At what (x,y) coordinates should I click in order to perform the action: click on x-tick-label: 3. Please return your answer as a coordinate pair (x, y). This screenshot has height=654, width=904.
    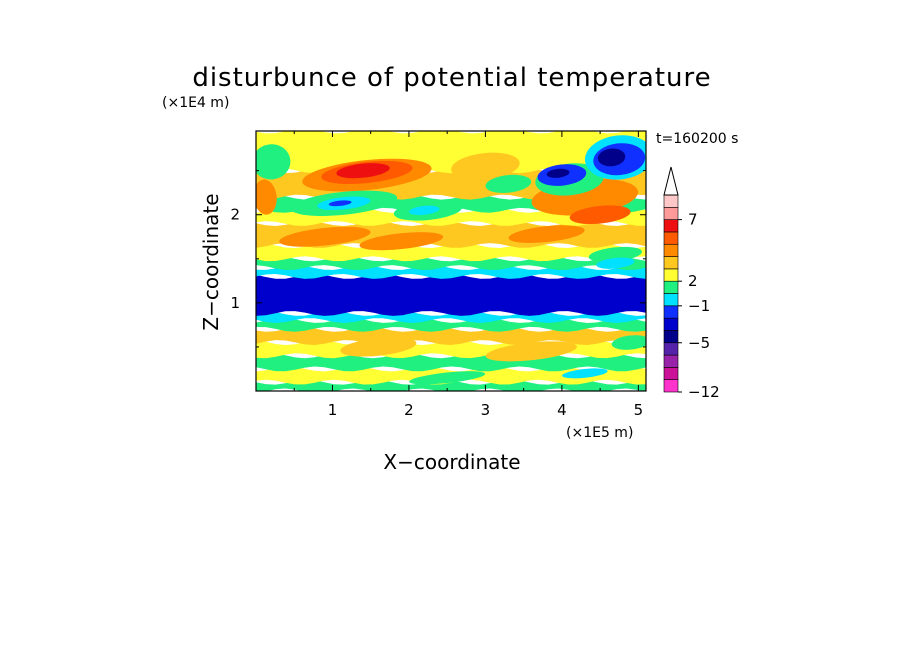
    Looking at the image, I should click on (486, 410).